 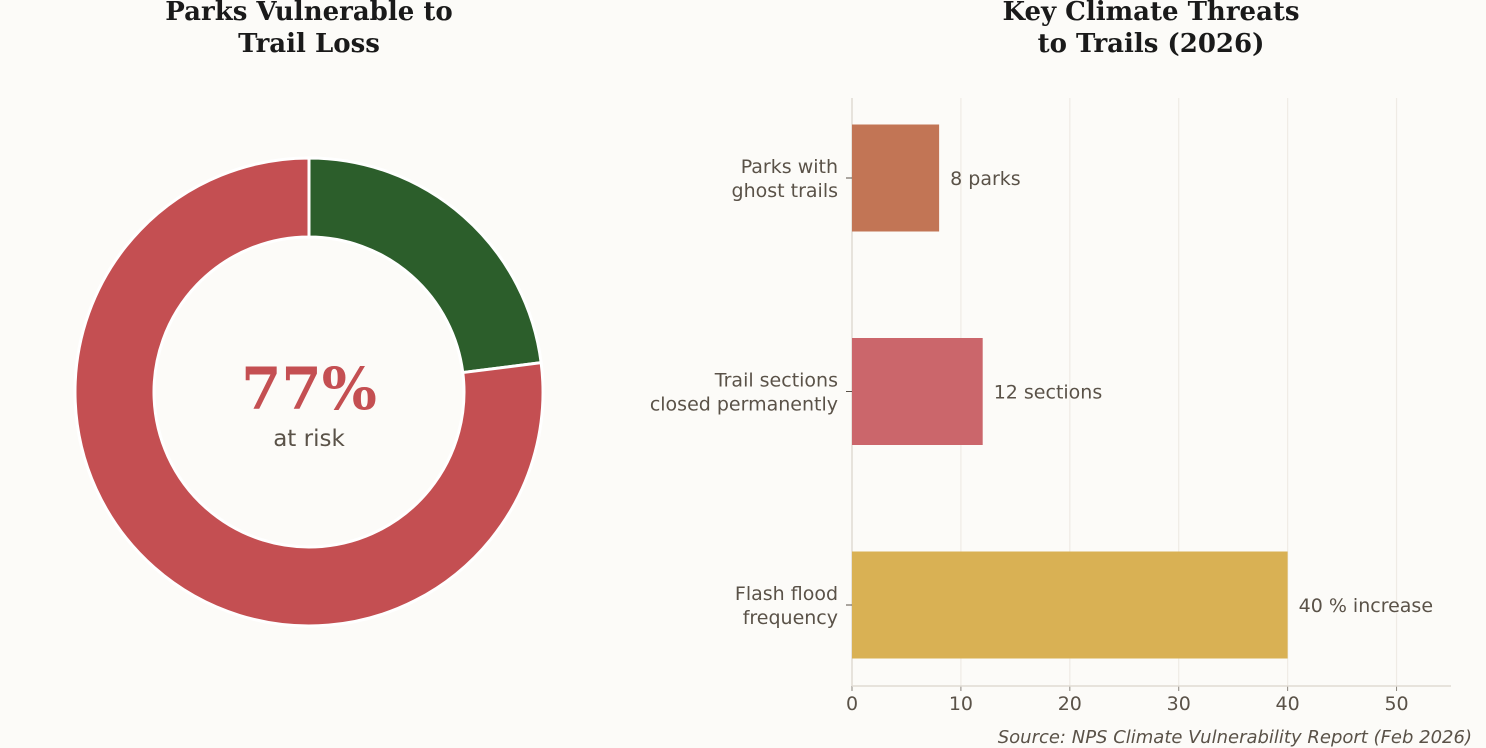 I want to click on donut-title-line: Parks Vulnerable to, so click(x=308, y=13).